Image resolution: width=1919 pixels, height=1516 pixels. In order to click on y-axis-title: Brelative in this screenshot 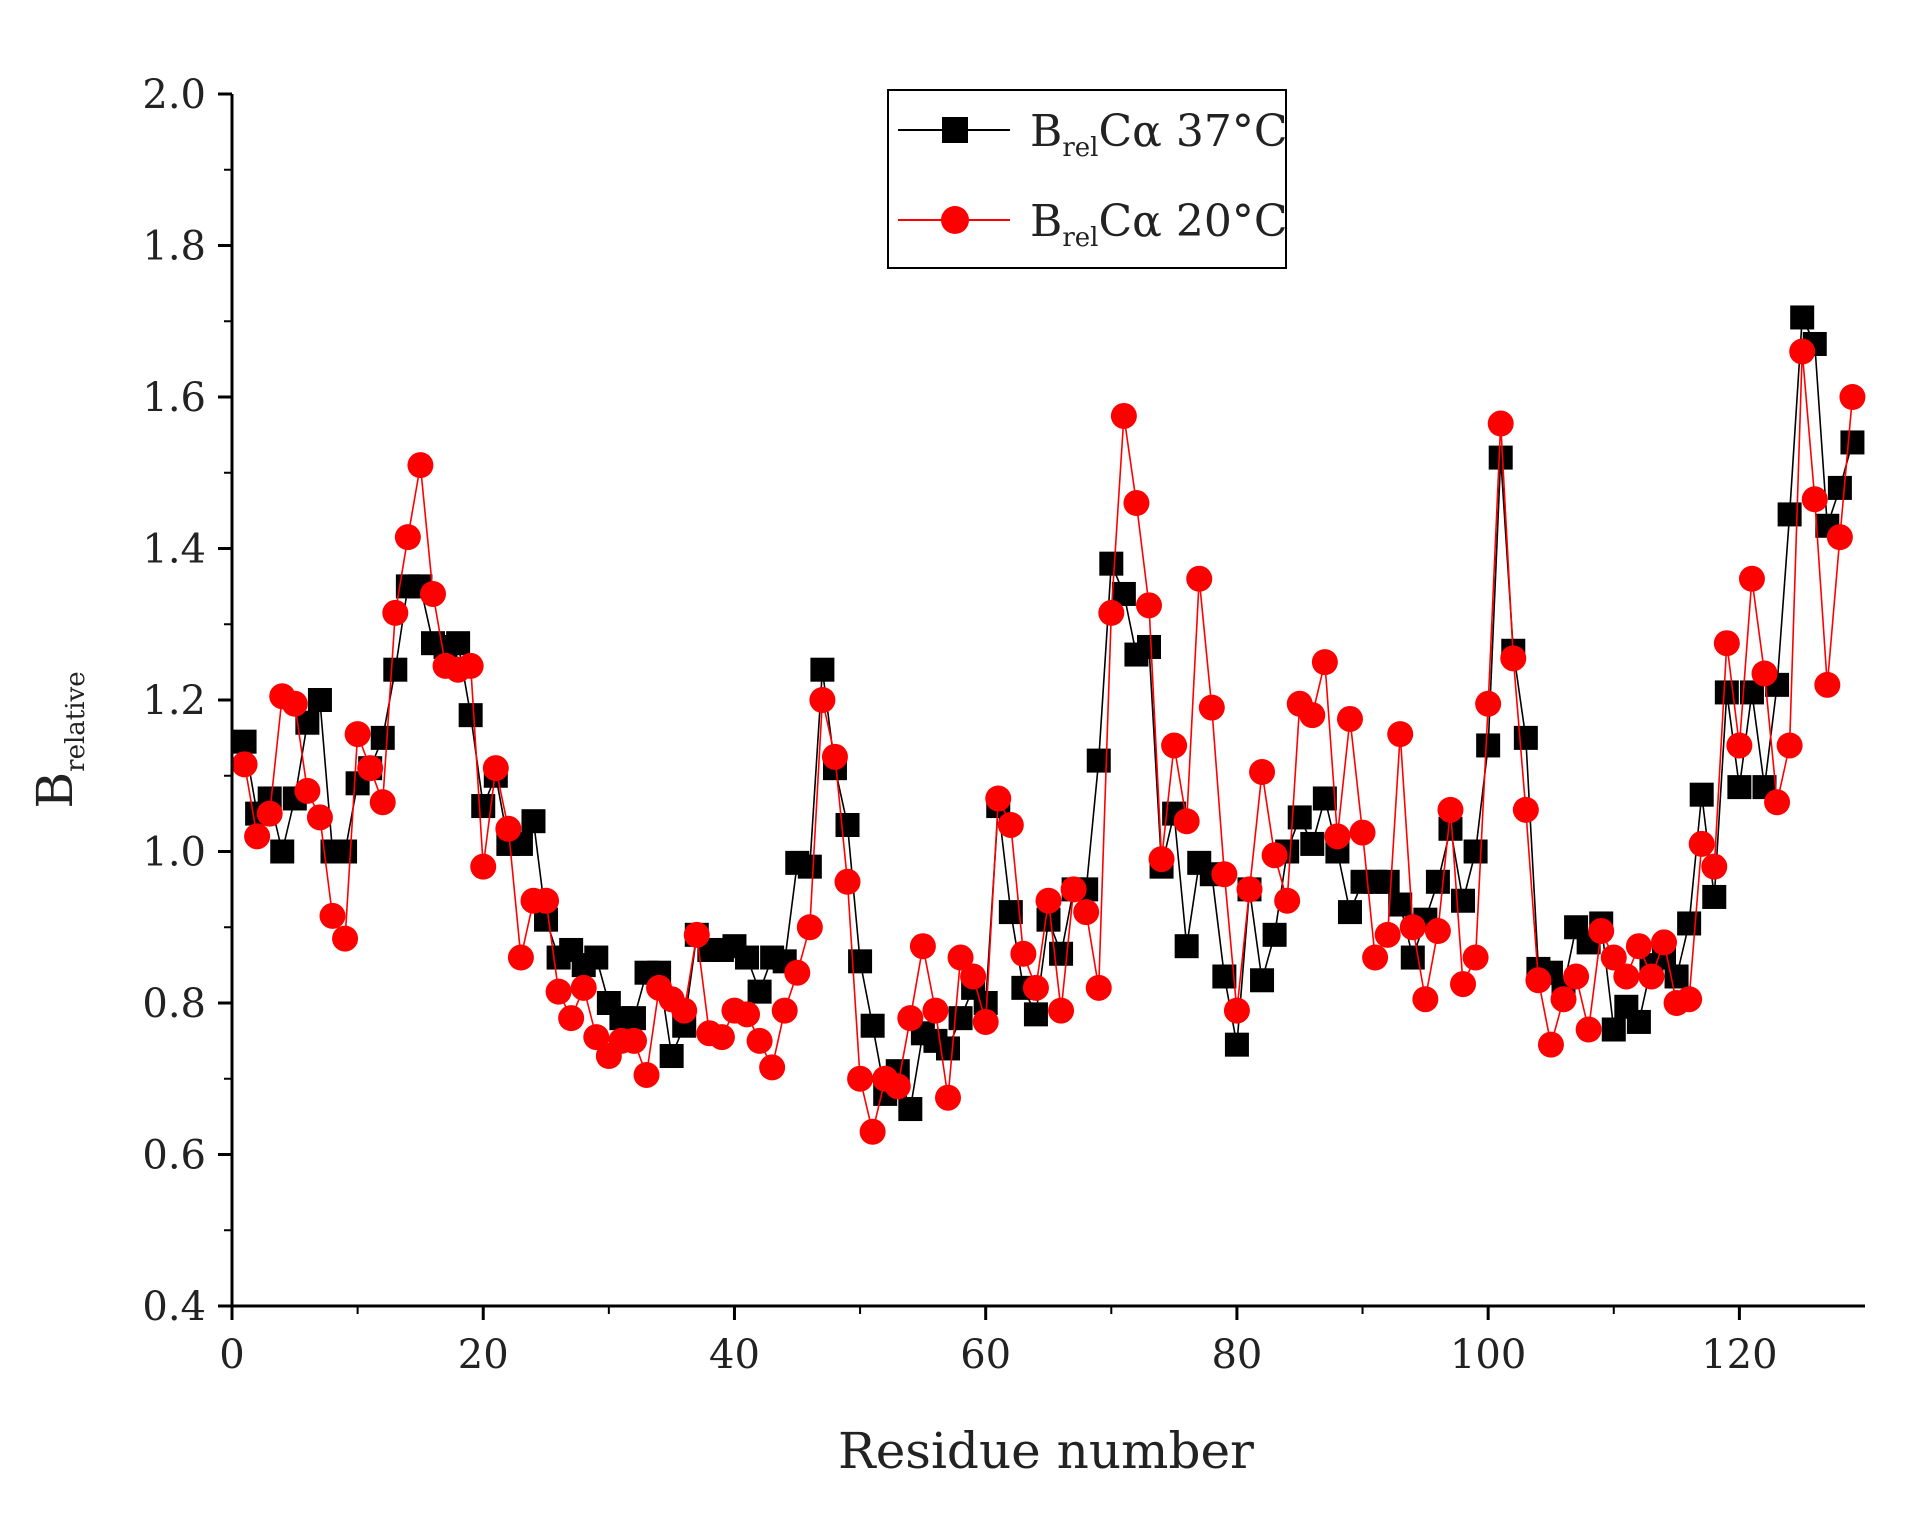, I will do `click(58, 739)`.